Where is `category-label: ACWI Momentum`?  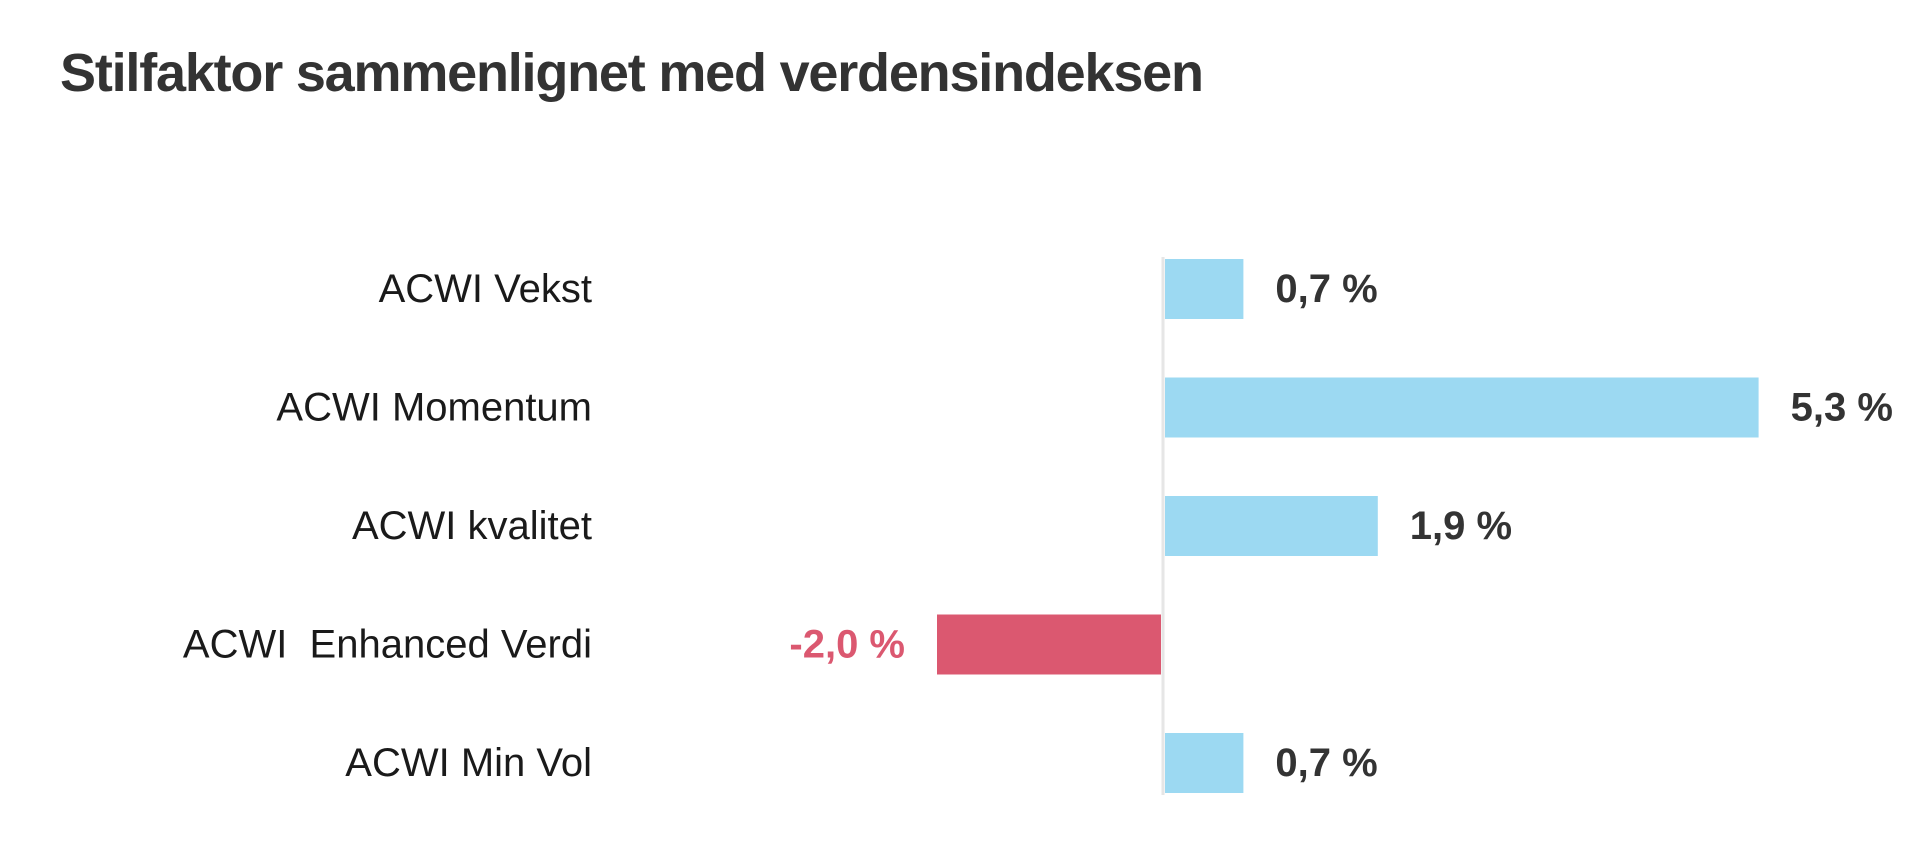 category-label: ACWI Momentum is located at coordinates (434, 408).